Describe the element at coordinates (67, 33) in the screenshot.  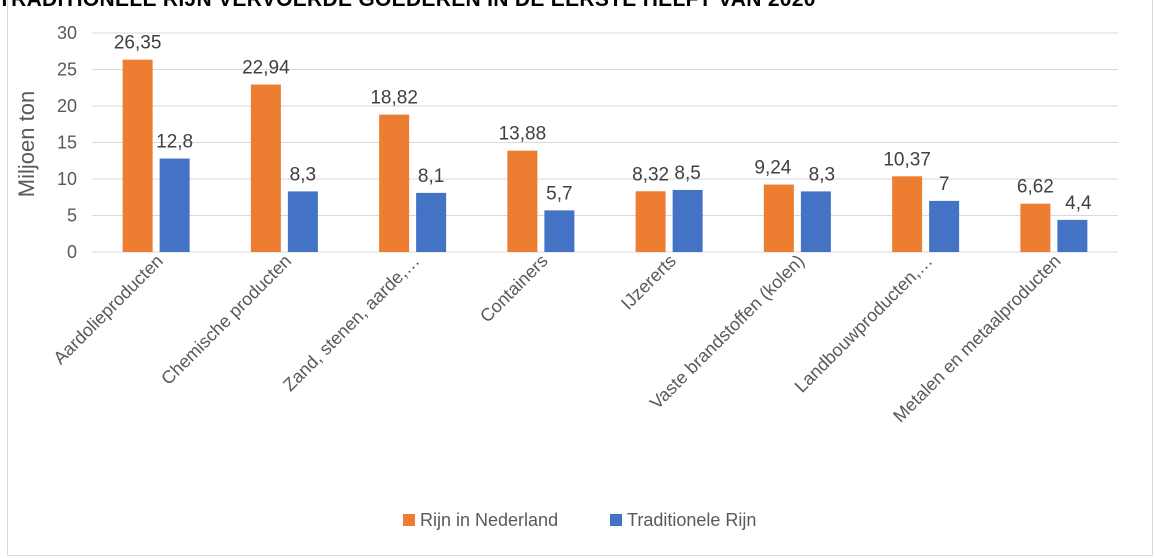
I see `y-tick-label: 30` at that location.